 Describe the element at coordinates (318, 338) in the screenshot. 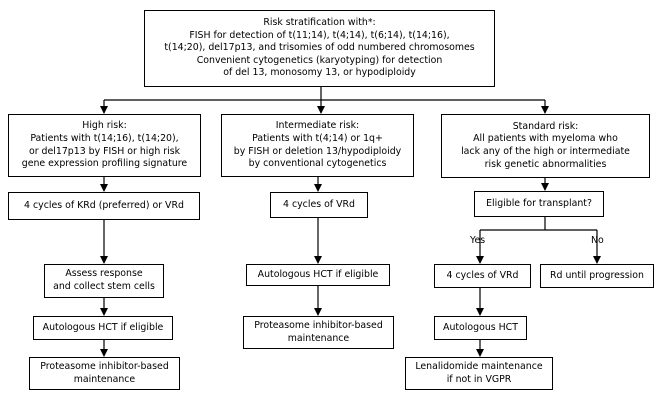

I see `intermediate-maintenance-line: maintenance` at that location.